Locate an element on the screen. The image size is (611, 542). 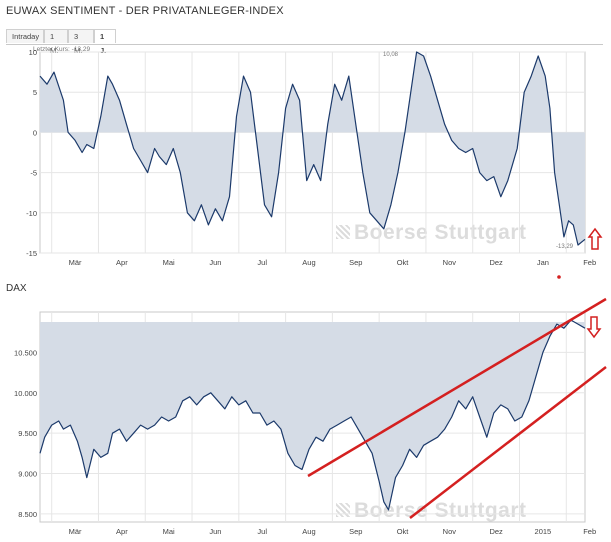
watermark-bottom: Boerse Stuttgart is located at coordinates (440, 510).